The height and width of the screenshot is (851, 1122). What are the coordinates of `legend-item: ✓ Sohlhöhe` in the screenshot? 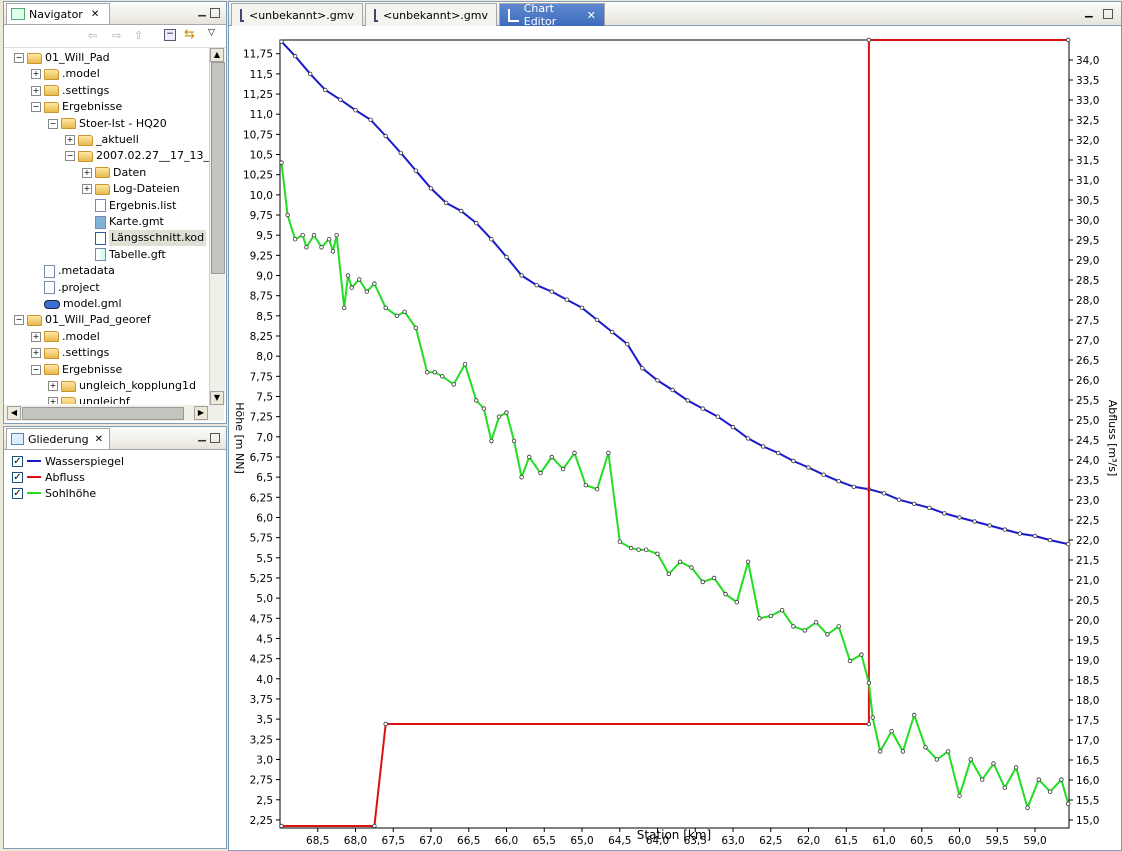 It's located at (112, 493).